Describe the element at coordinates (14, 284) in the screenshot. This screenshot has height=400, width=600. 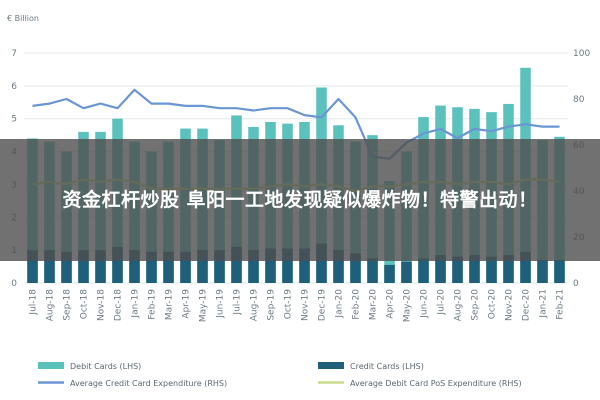
I see `left-axis-tick-label: 0` at that location.